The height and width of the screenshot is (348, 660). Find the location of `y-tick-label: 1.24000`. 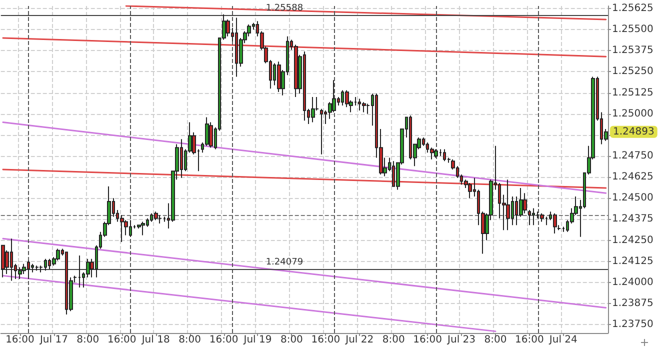

y-tick-label: 1.24000 is located at coordinates (633, 282).